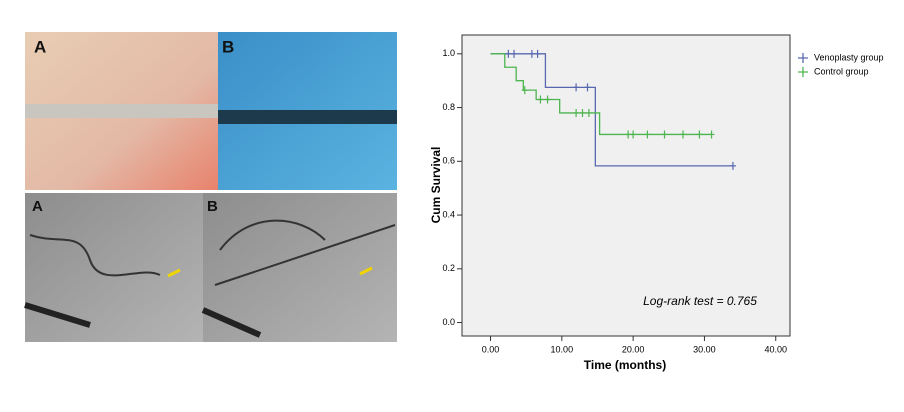  What do you see at coordinates (601, 94) in the screenshot?
I see `survival-curve` at bounding box center [601, 94].